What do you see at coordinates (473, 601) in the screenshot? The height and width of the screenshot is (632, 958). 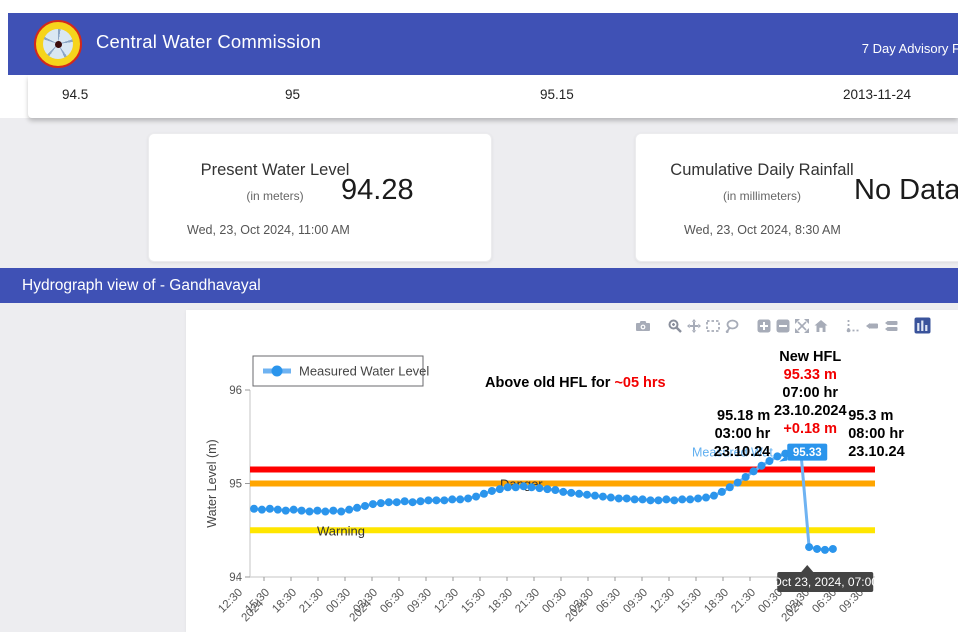 I see `x-tick-label: 15:30` at bounding box center [473, 601].